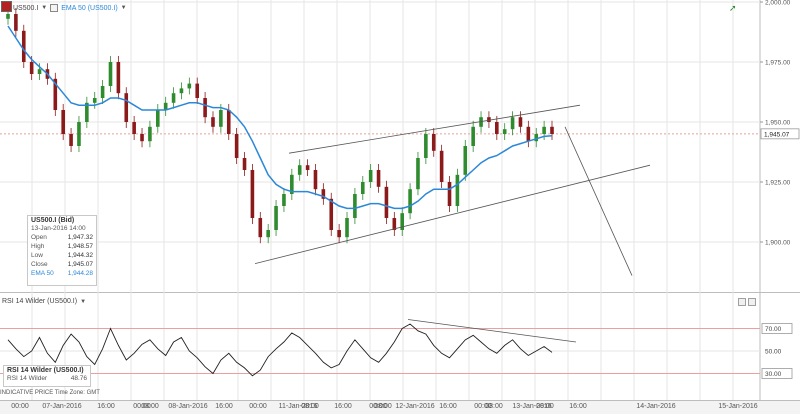  Describe the element at coordinates (62, 264) in the screenshot. I see `info-row-close: Close 1,945.07` at that location.